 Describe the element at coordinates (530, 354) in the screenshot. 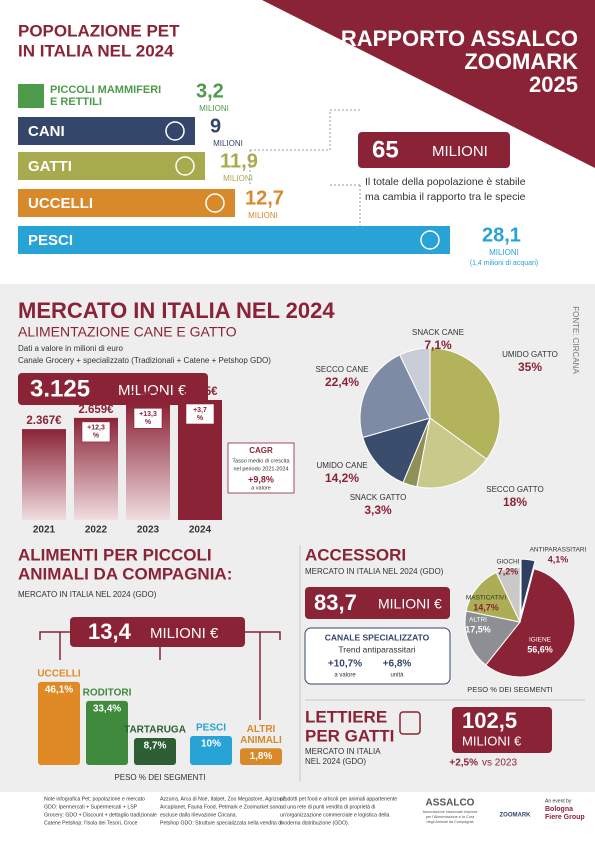

I see `slice-name: UMIDO GATTO` at that location.